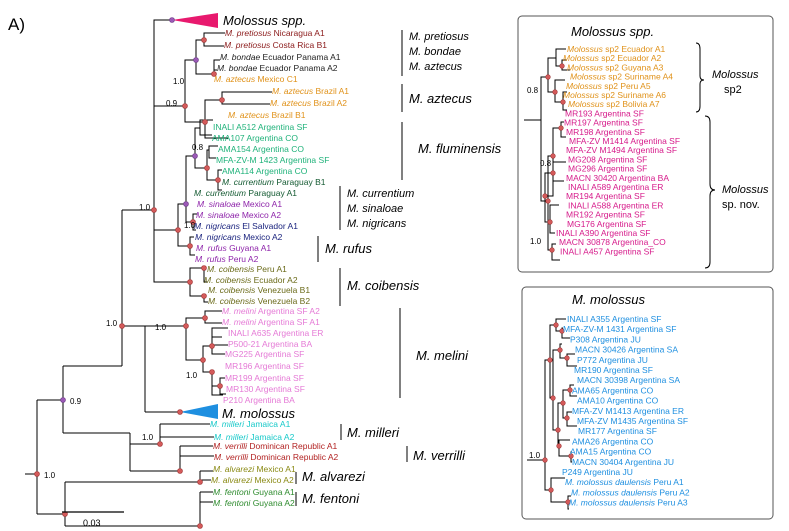  What do you see at coordinates (605, 339) in the screenshot?
I see `tip-label: P308 Argentina JU` at bounding box center [605, 339].